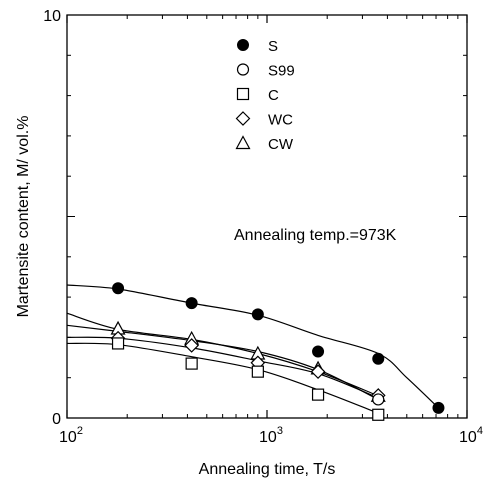 Image resolution: width=490 pixels, height=484 pixels. I want to click on y-tick-label-0: 0, so click(56, 419).